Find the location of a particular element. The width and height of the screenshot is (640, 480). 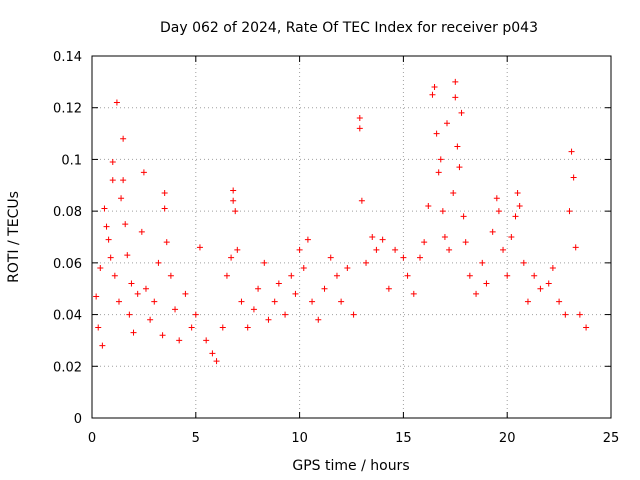

y-tick-label: 0.14 is located at coordinates (67, 57).